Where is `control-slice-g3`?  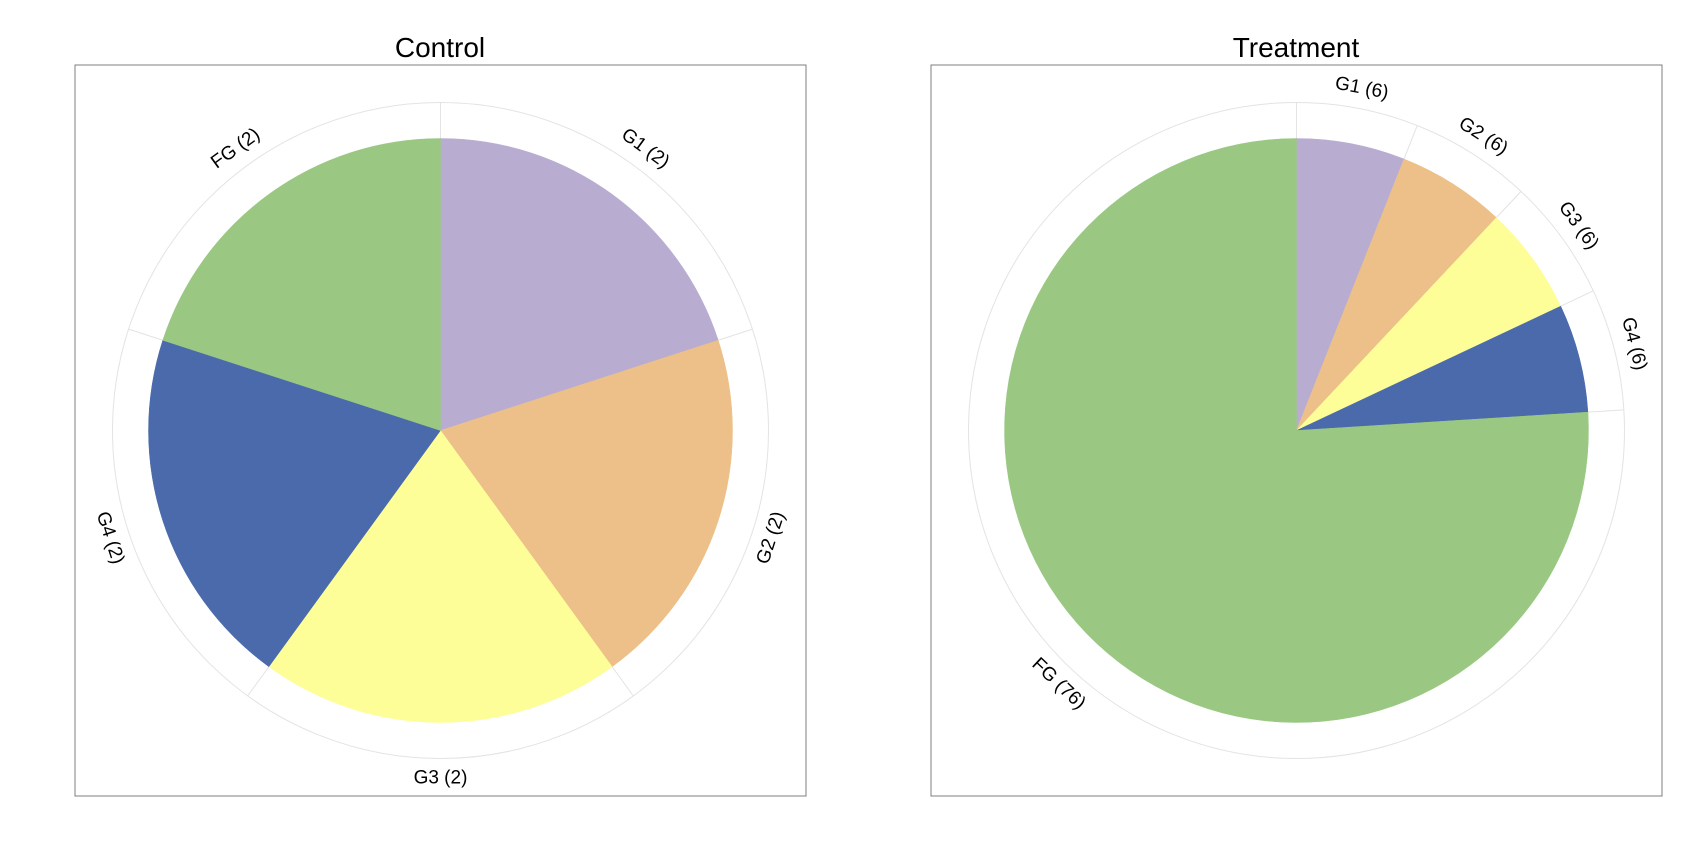
control-slice-g3 is located at coordinates (440, 576).